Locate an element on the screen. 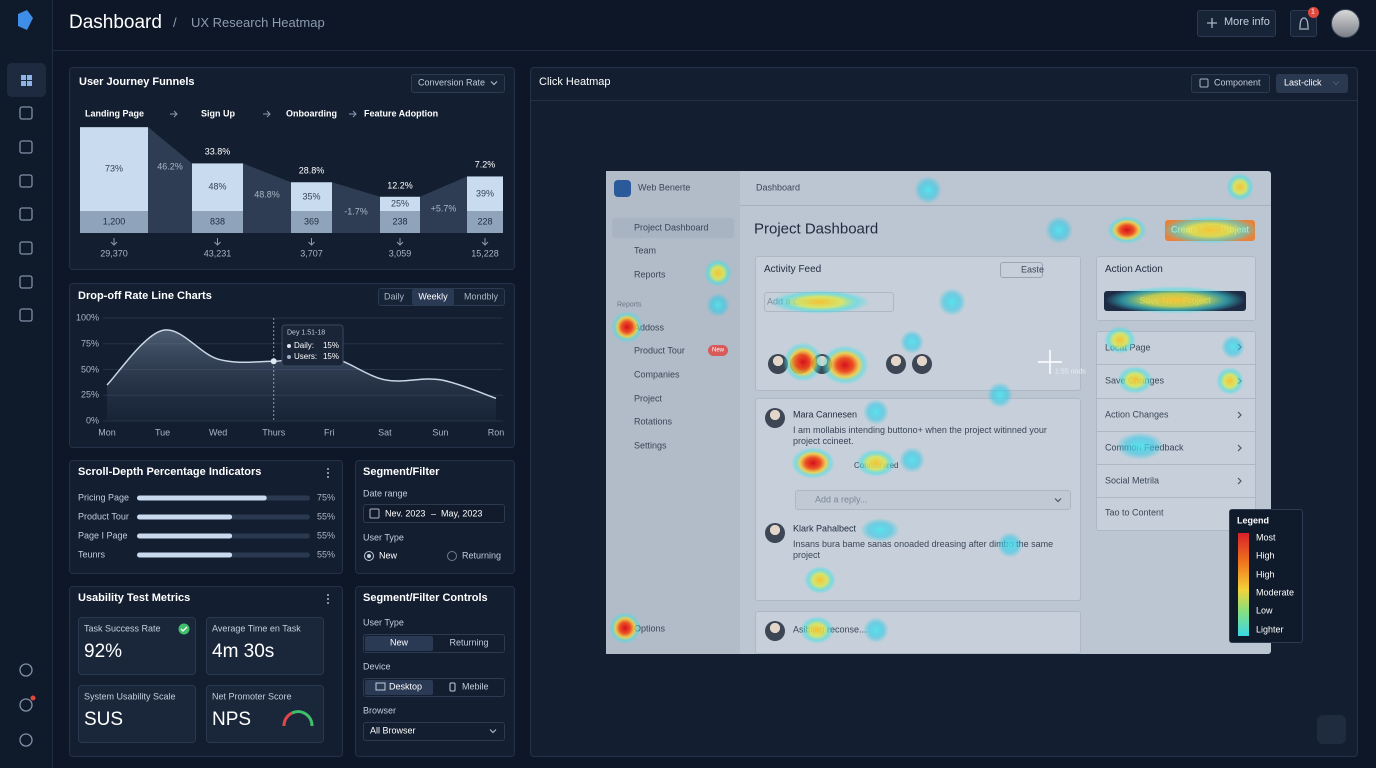 The image size is (1376, 768). drop-label: +5.7% is located at coordinates (443, 207).